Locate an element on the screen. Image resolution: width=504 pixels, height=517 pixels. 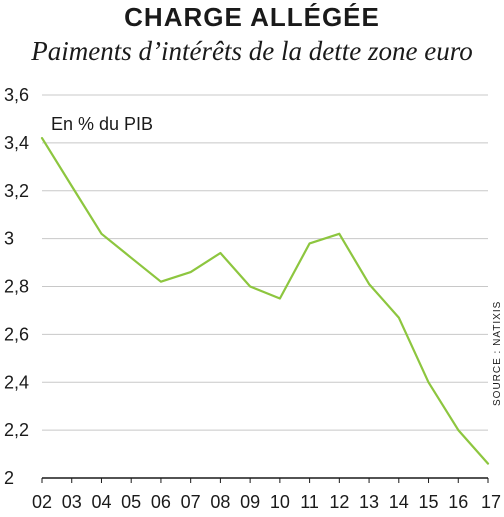
y-tick-label: 2,2 is located at coordinates (16, 430).